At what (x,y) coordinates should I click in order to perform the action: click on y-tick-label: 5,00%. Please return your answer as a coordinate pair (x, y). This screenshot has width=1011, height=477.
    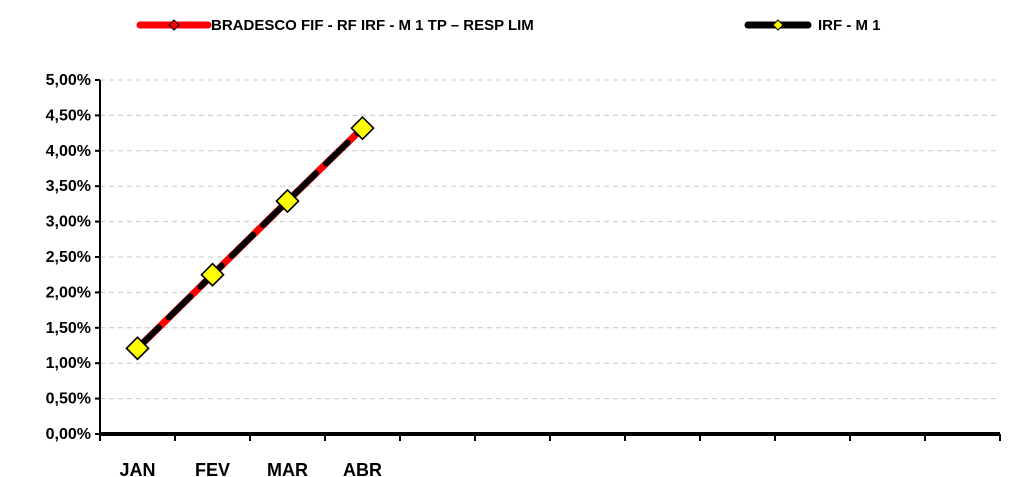
    Looking at the image, I should click on (68, 80).